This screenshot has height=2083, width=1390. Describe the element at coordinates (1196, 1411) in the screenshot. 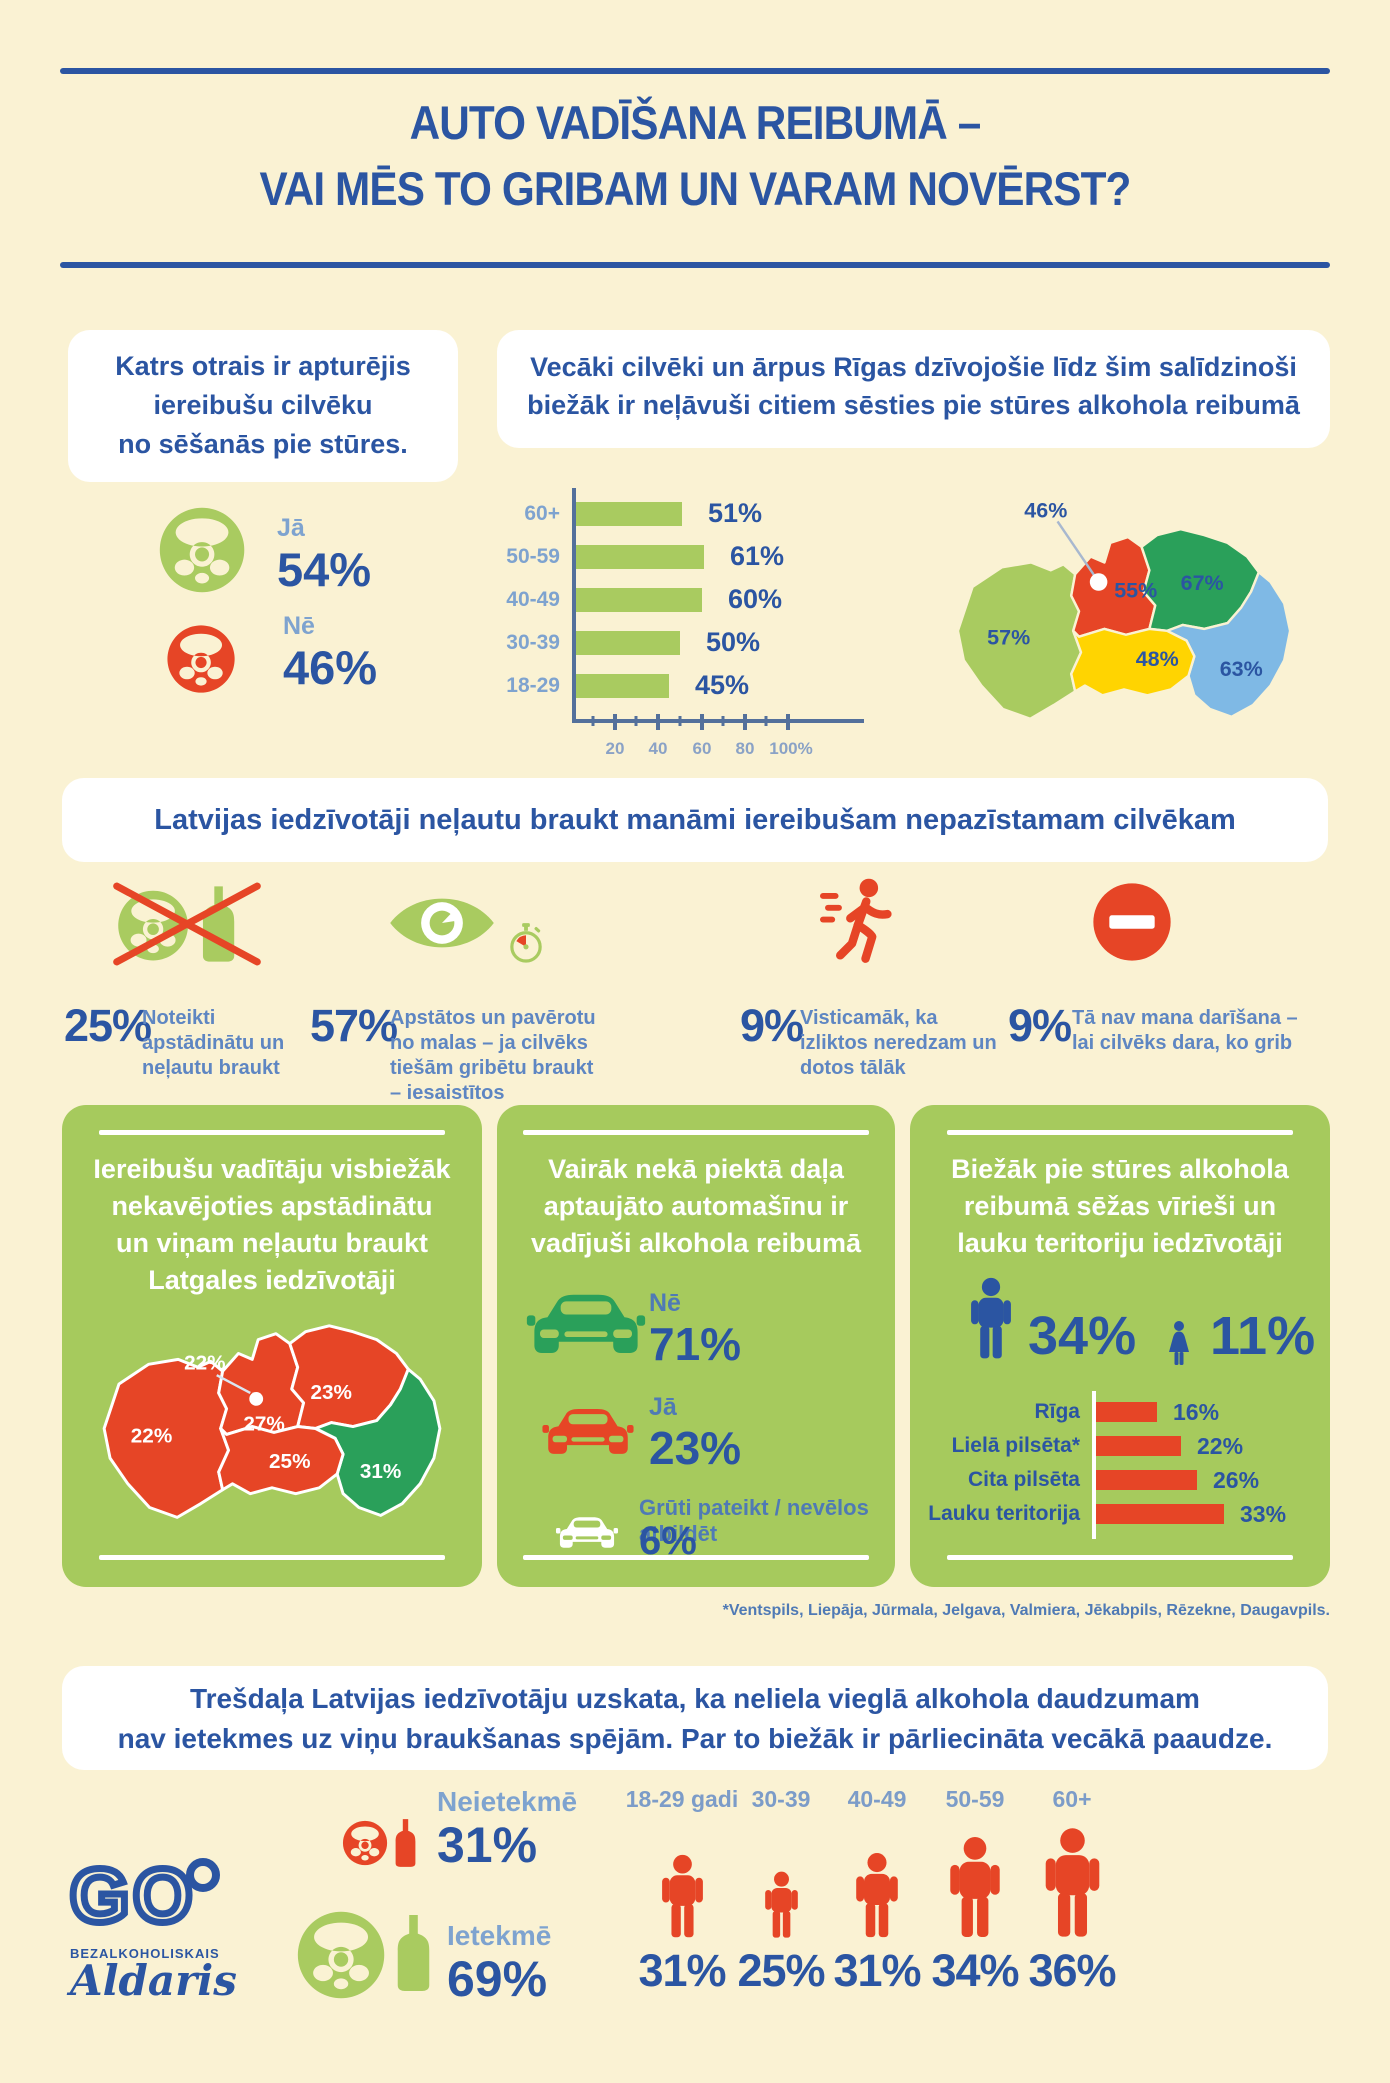

I see `bar-value: 16%` at that location.